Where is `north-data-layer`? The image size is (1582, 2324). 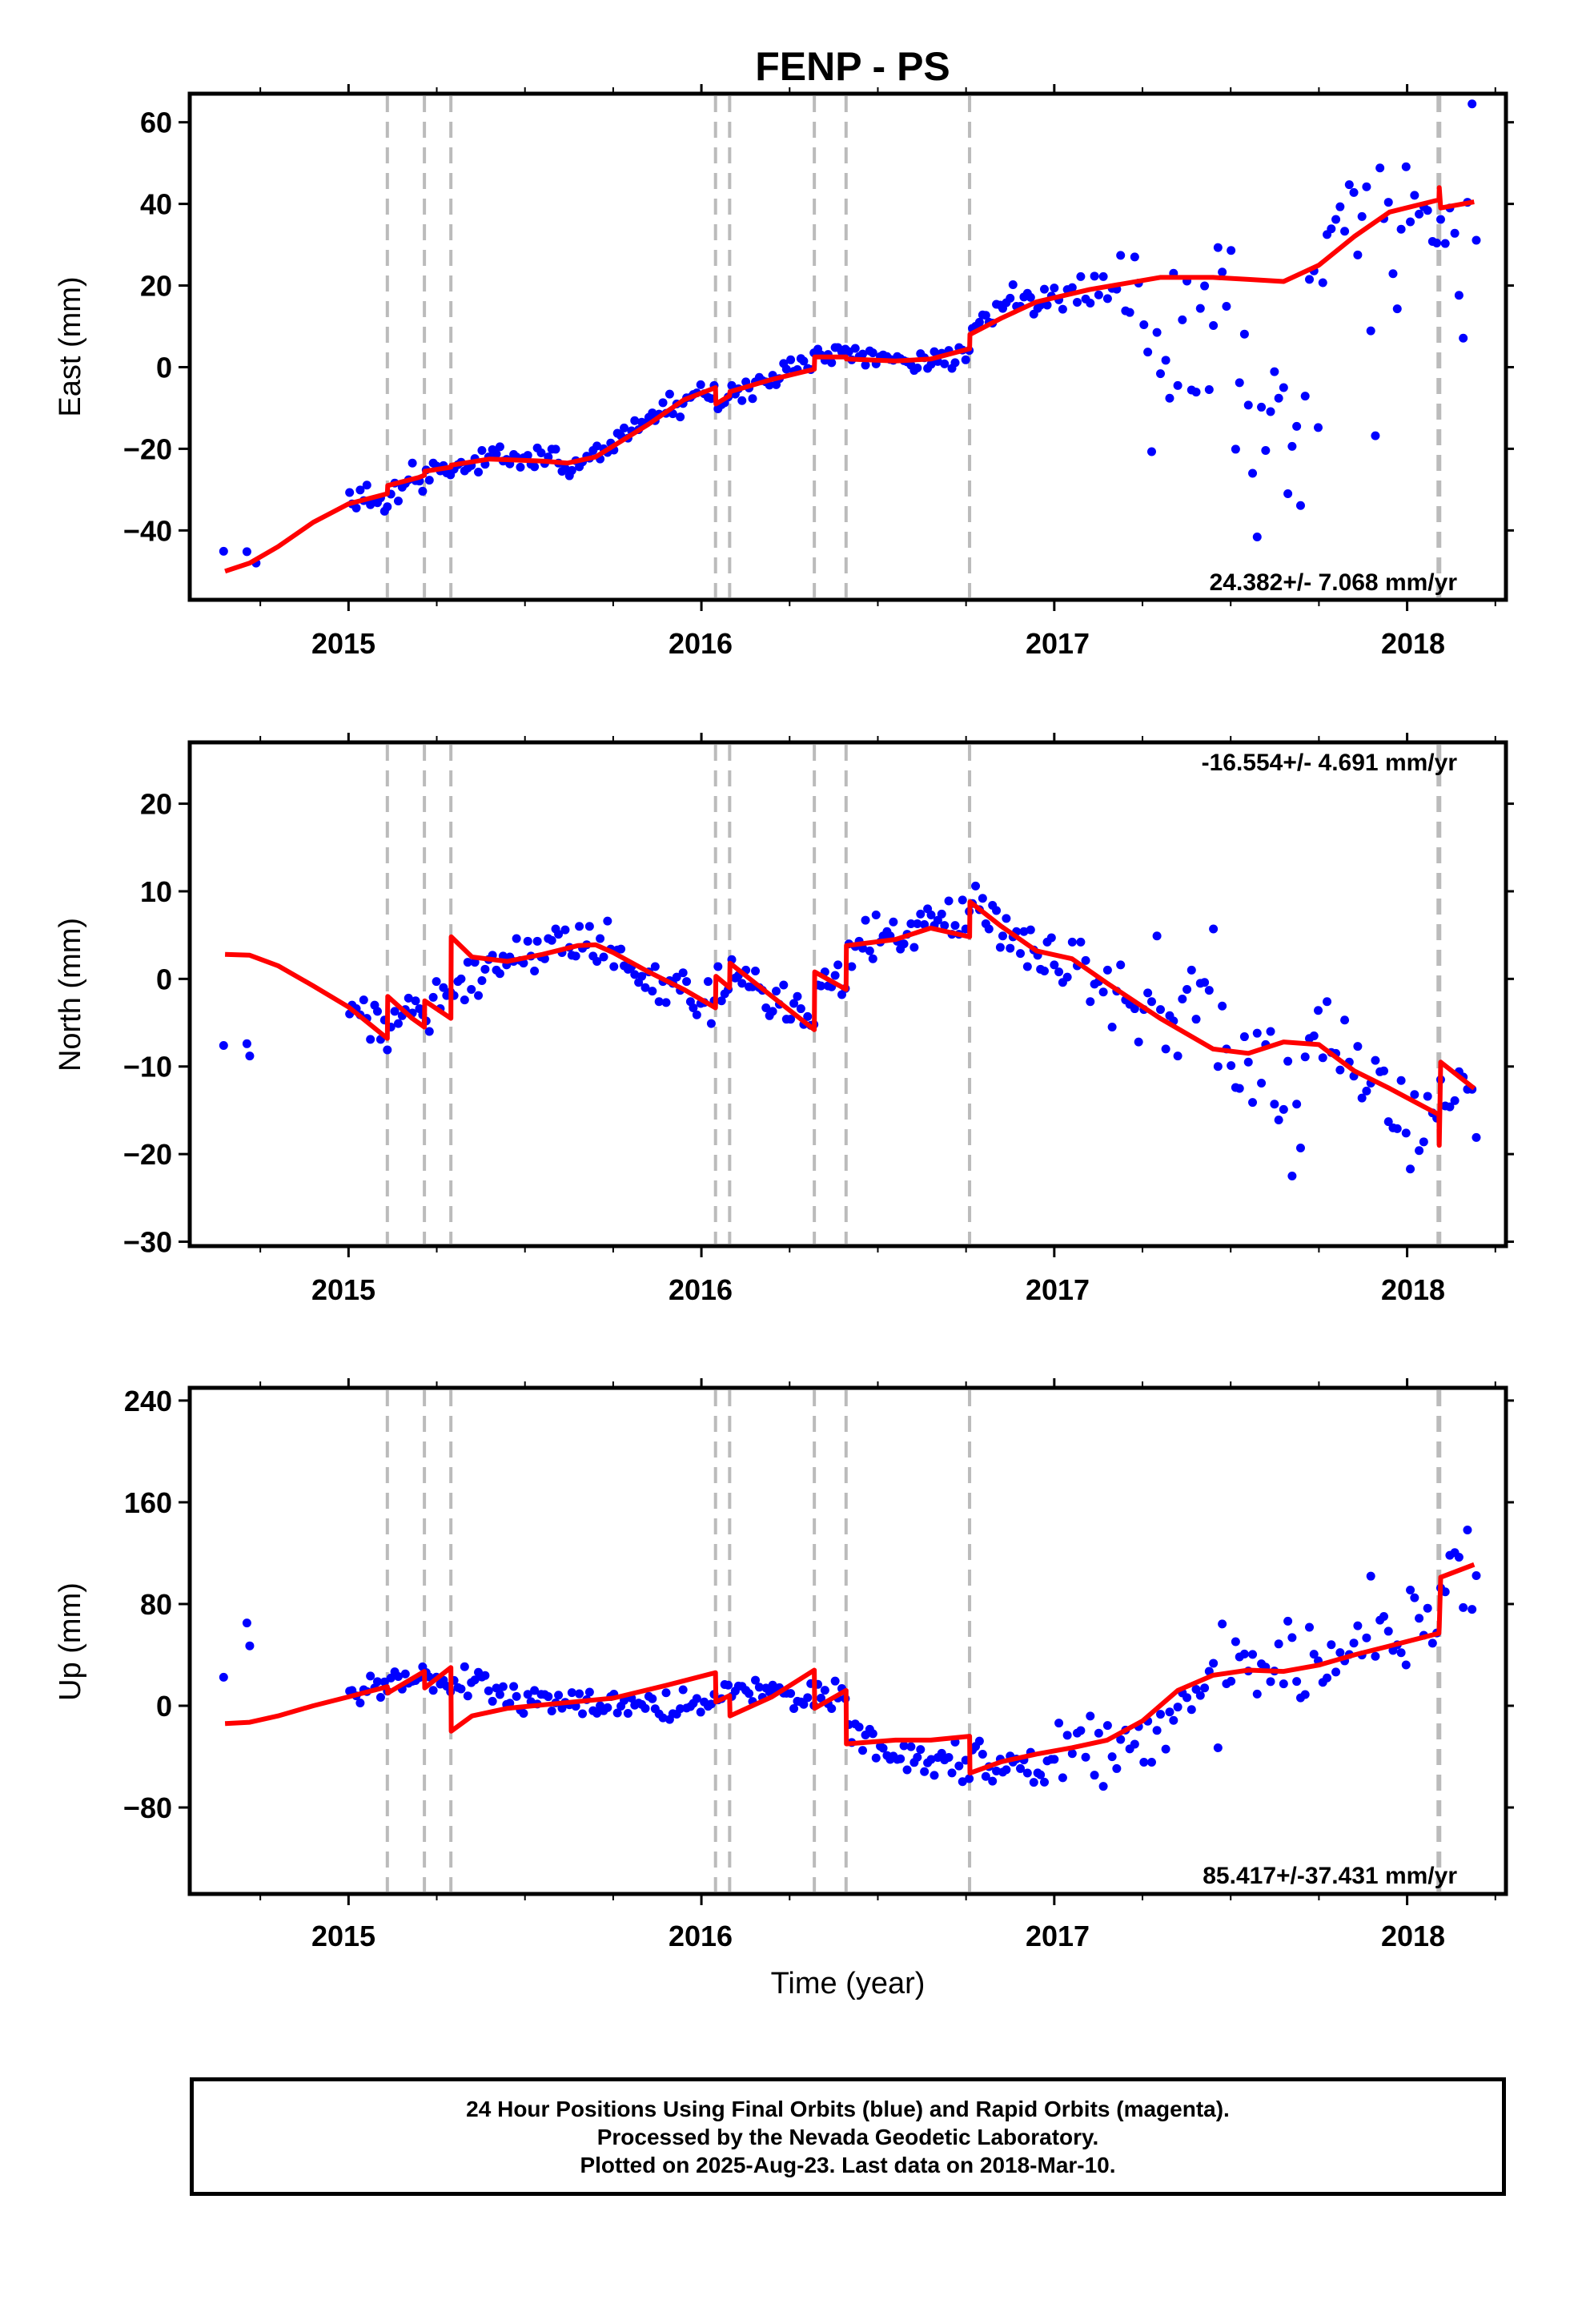 north-data-layer is located at coordinates (850, 1030).